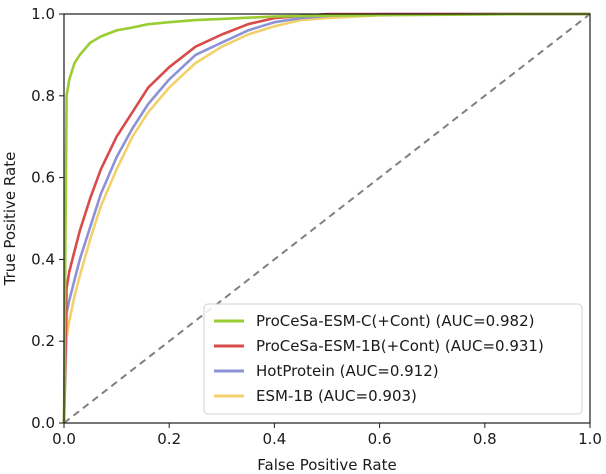 This screenshot has width=606, height=474. Describe the element at coordinates (43, 96) in the screenshot. I see `y-tick-label: 0.8` at that location.